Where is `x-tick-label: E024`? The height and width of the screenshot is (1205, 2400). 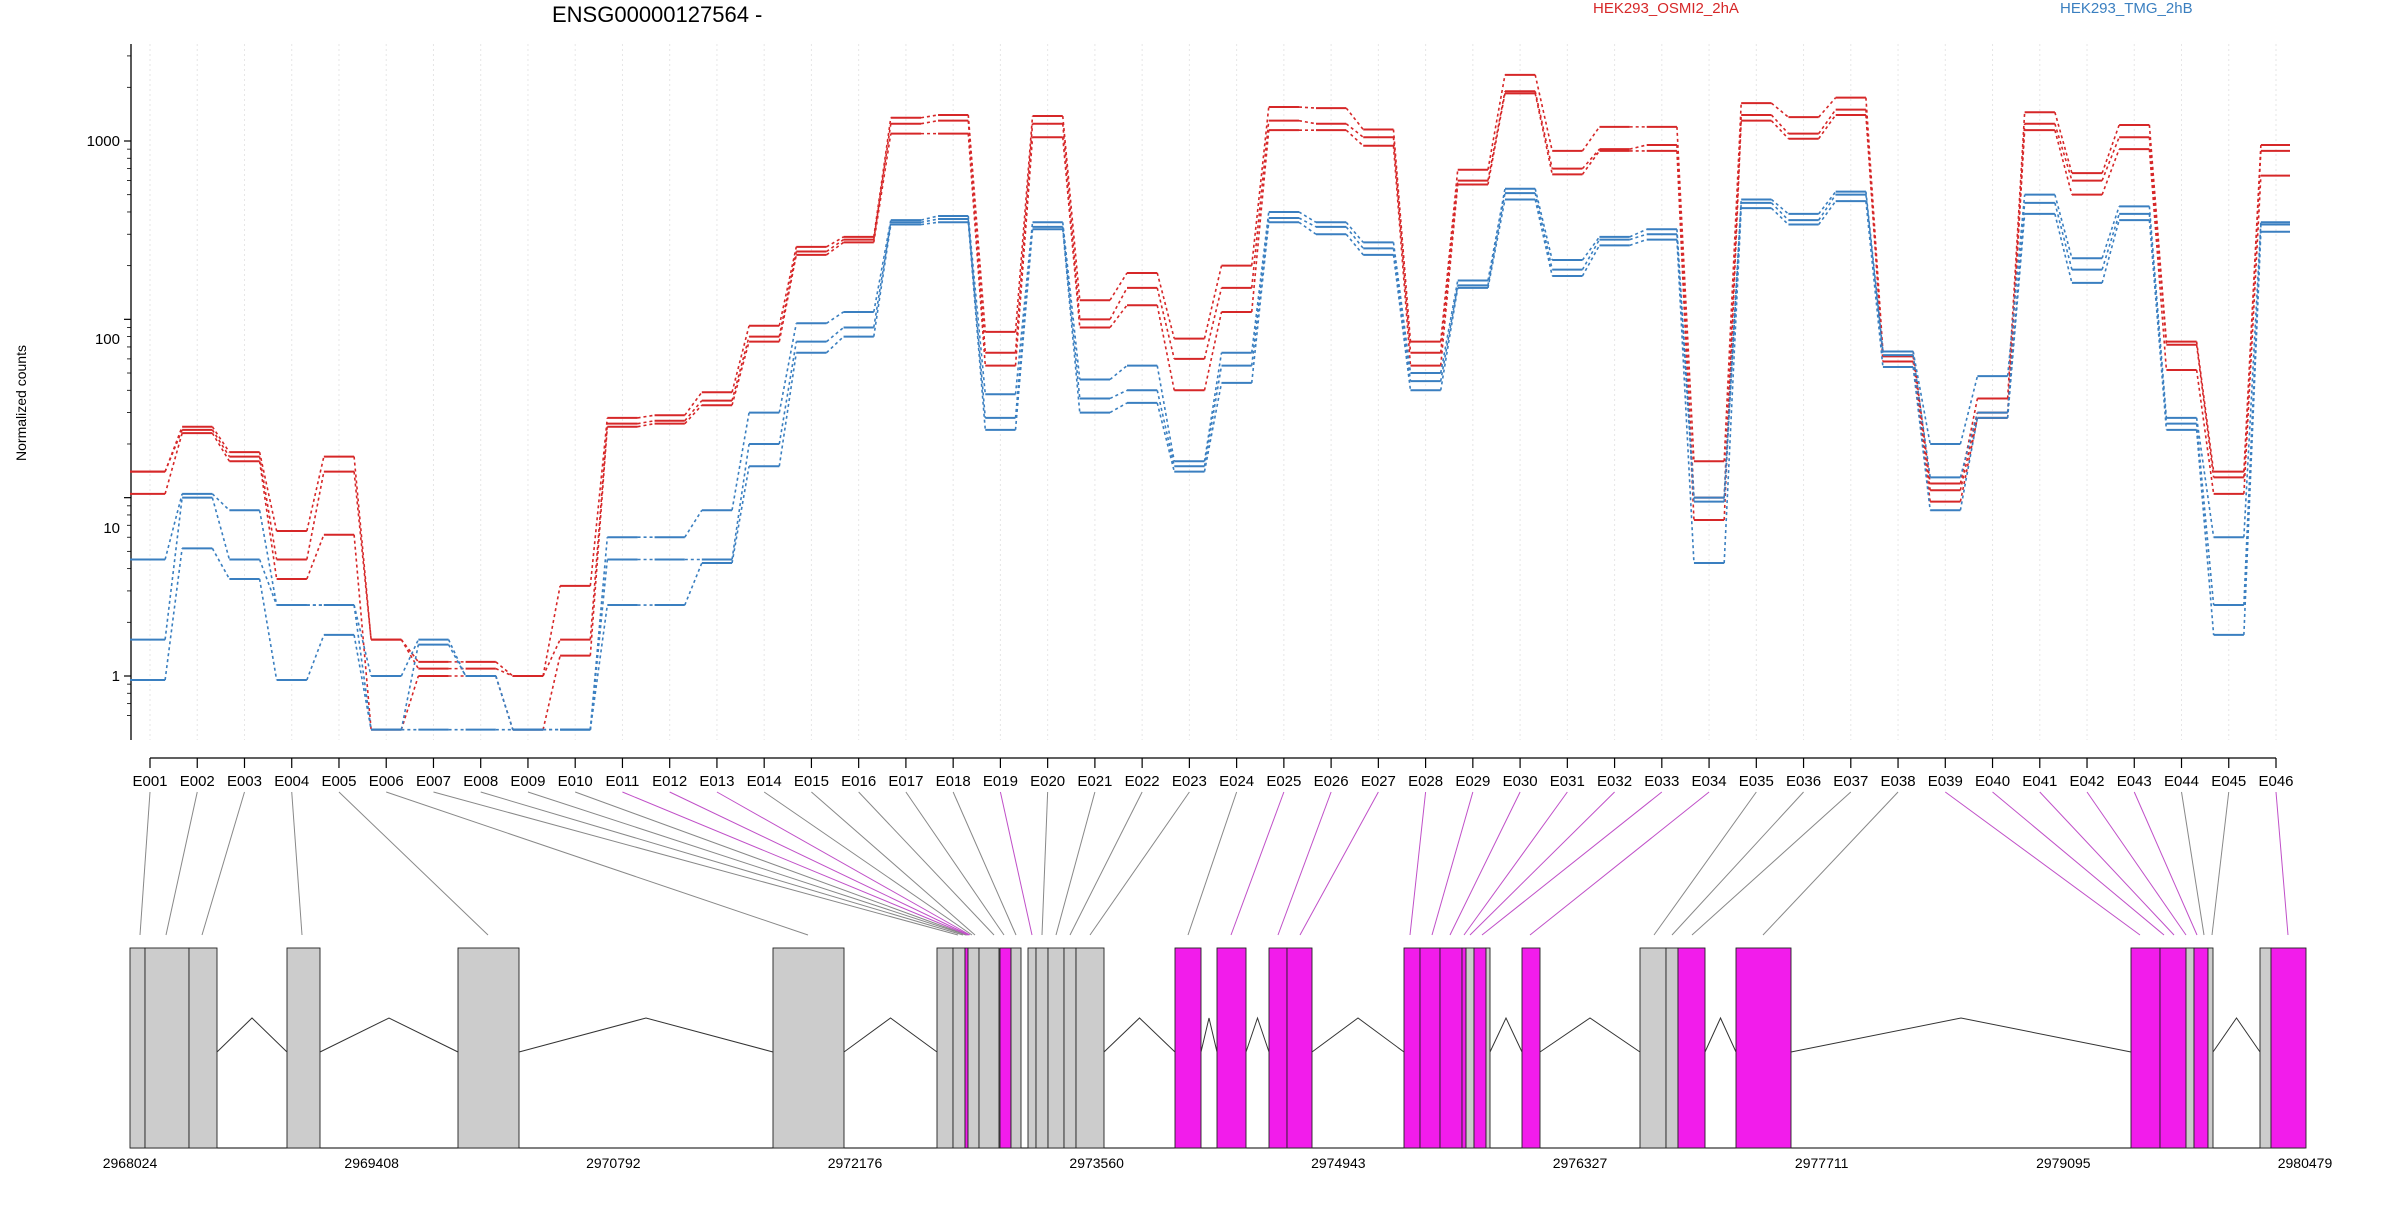 x-tick-label: E024 is located at coordinates (1236, 781).